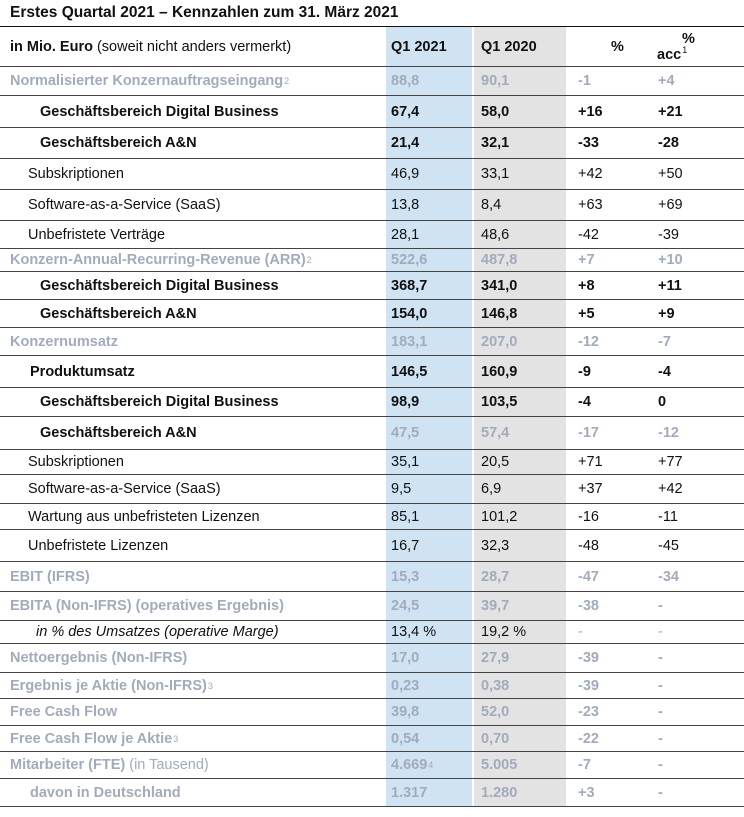  I want to click on cell-q1-2021: 368,7, so click(409, 285).